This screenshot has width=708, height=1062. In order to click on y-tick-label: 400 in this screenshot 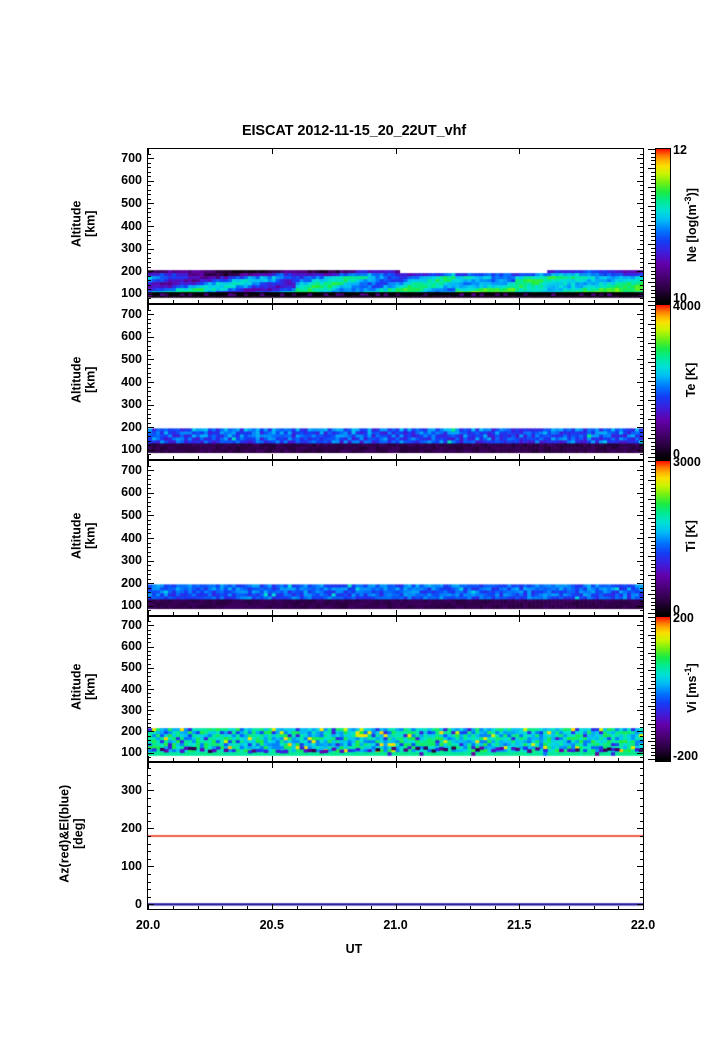, I will do `click(131, 537)`.